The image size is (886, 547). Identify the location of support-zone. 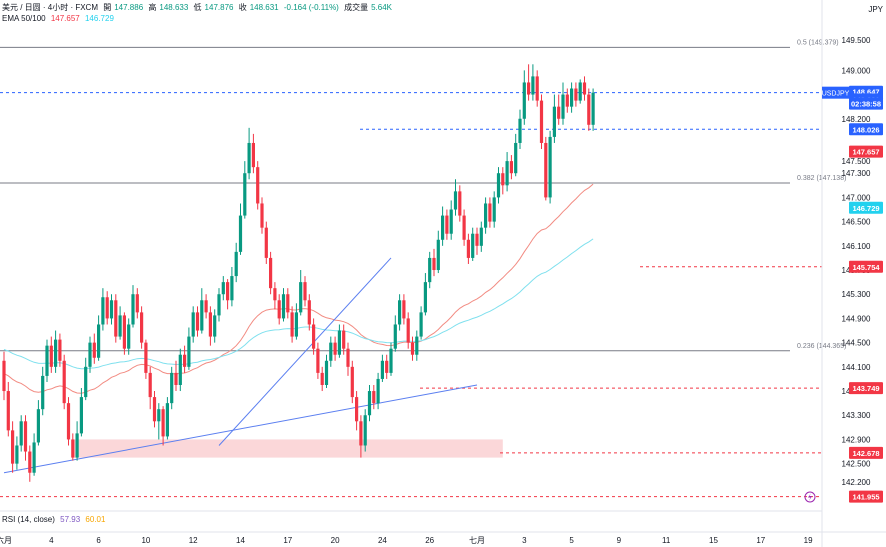
(287, 448).